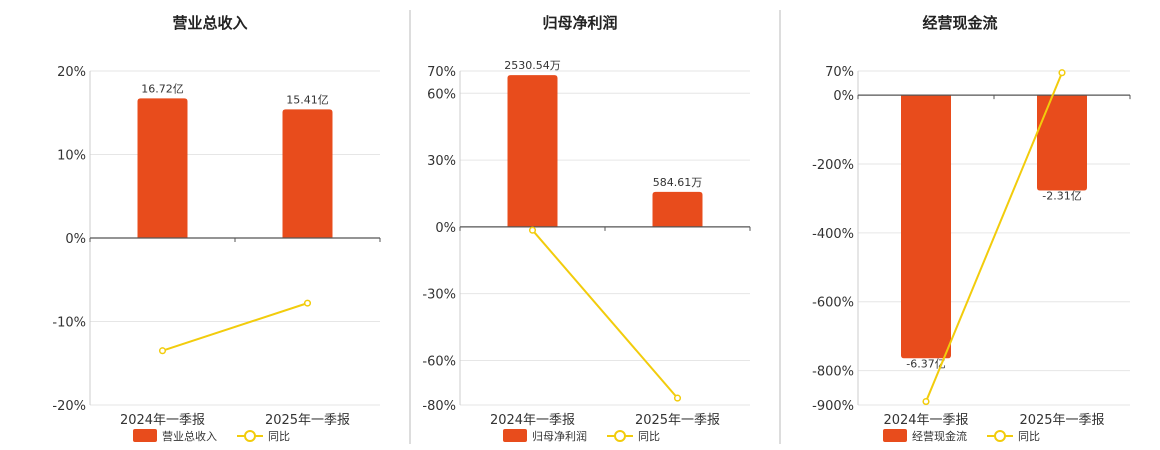 This screenshot has height=450, width=1160. Describe the element at coordinates (1061, 196) in the screenshot. I see `bar-data-label: -2.31亿` at that location.